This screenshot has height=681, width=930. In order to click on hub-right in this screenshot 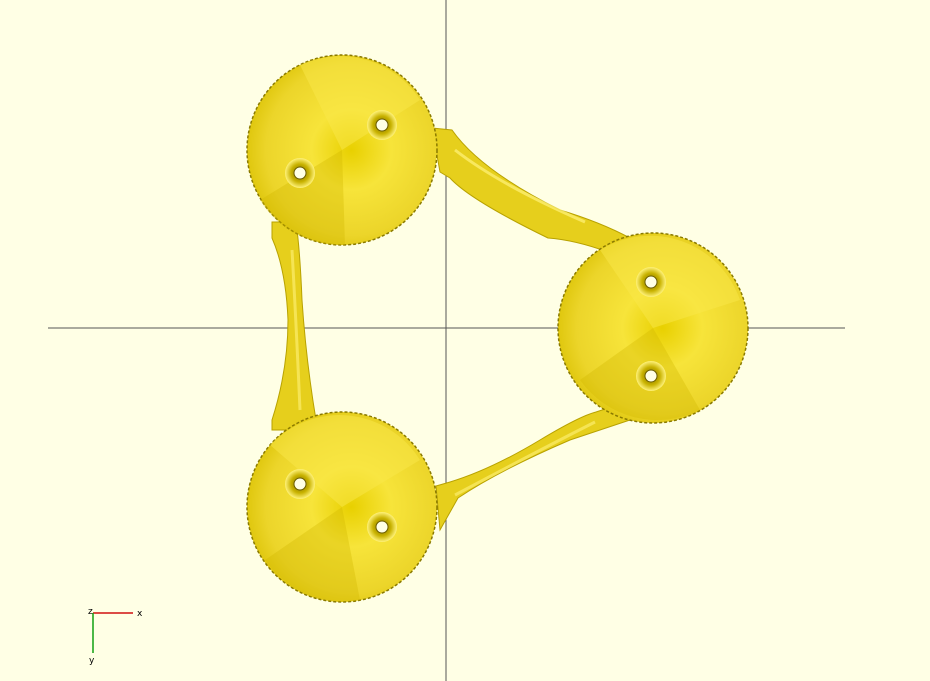, I will do `click(653, 328)`.